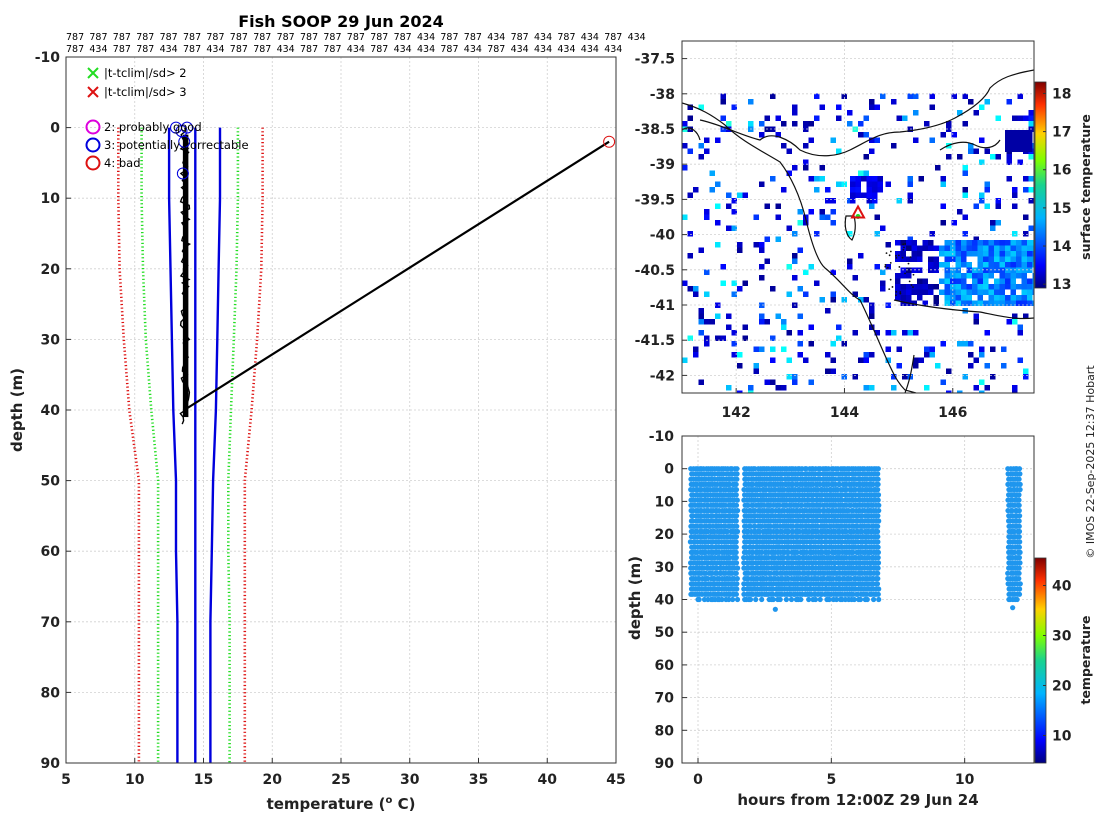 The height and width of the screenshot is (820, 1100). I want to click on sst-colorbar, so click(1040, 185).